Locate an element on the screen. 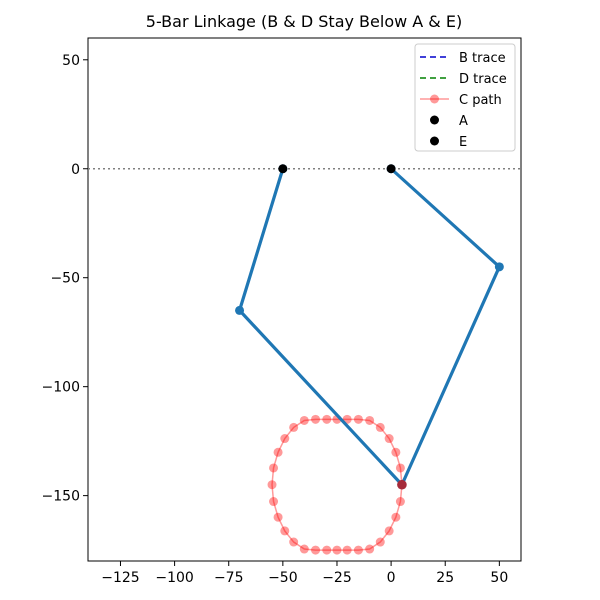 Image resolution: width=600 pixels, height=600 pixels. x-tick-label: 0 is located at coordinates (391, 578).